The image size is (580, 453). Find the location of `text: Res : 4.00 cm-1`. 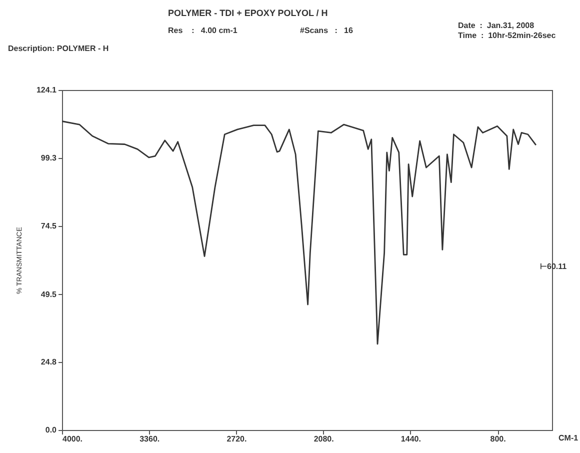

text: Res : 4.00 cm-1 is located at coordinates (203, 30).